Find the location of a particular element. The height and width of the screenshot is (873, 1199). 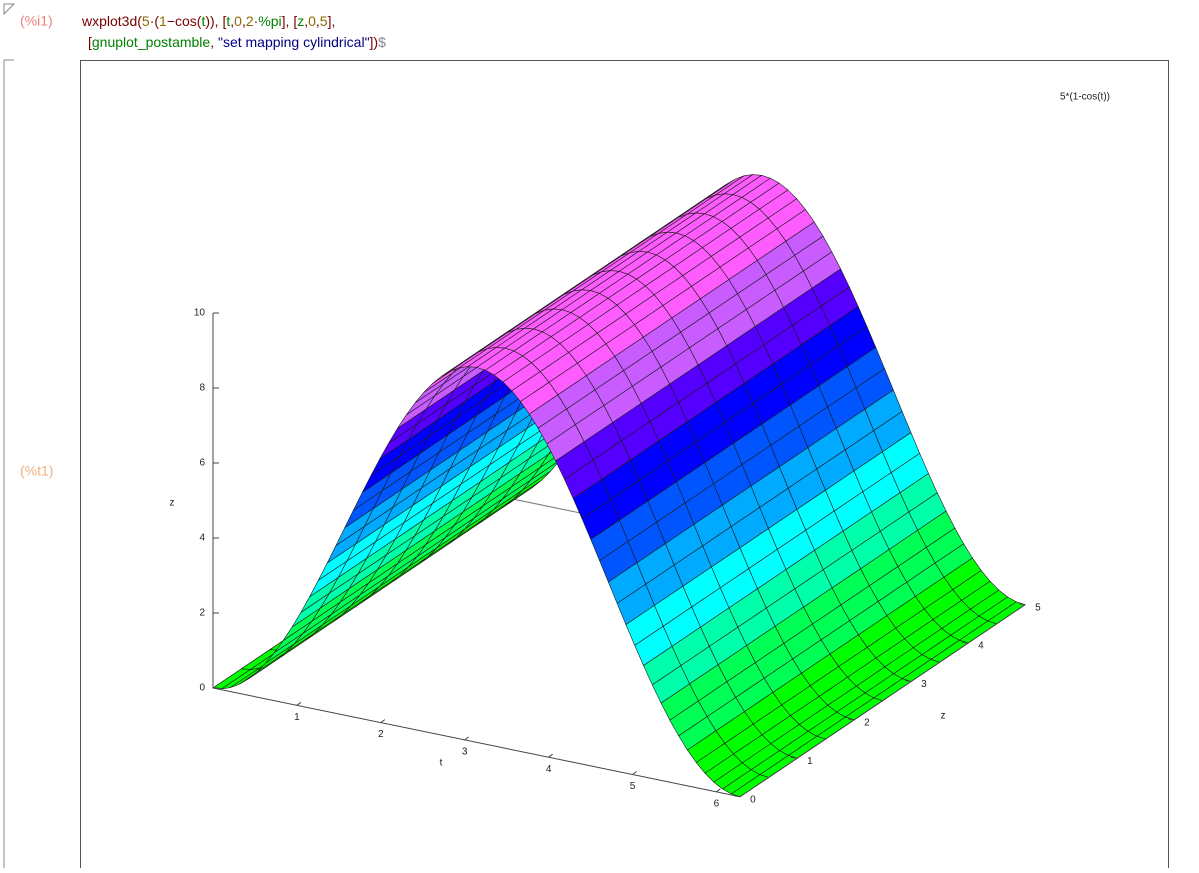

code-token: wxplot3d( is located at coordinates (111, 21).